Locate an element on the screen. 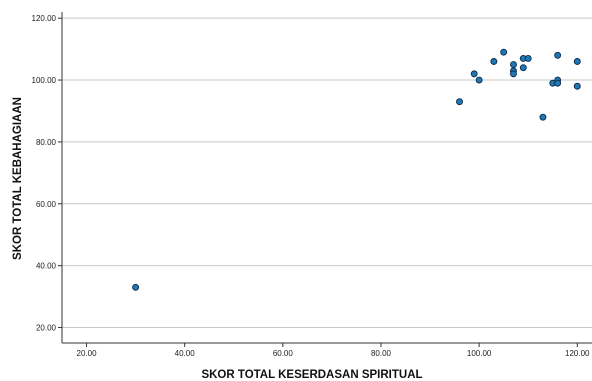 This screenshot has width=592, height=381. y-tick-label: 100.00 is located at coordinates (44, 80).